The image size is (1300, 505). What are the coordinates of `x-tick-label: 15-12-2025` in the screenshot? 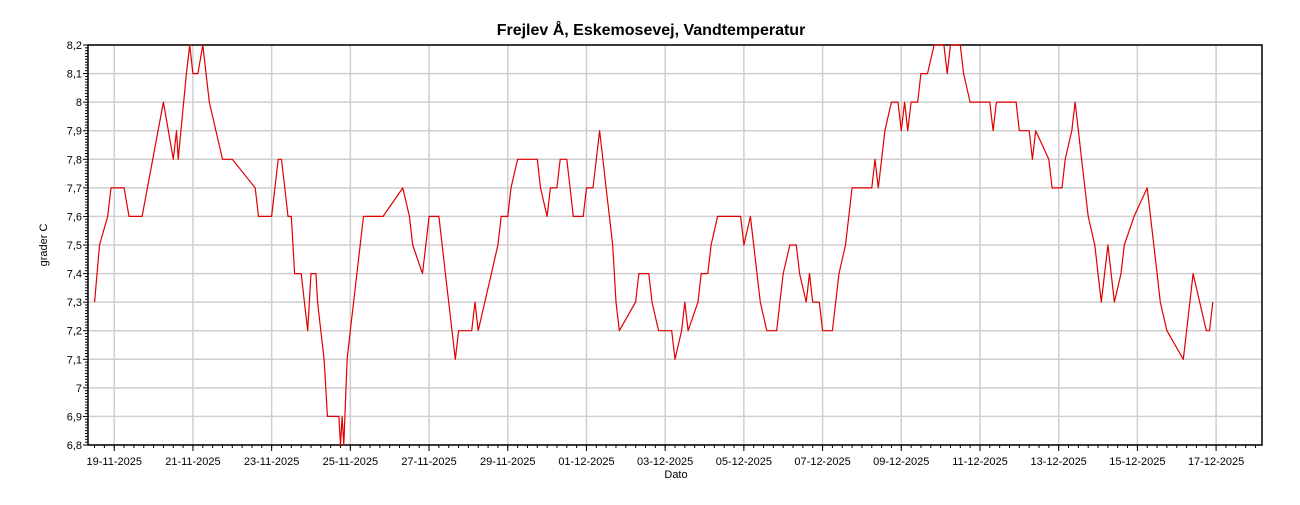 It's located at (1137, 462).